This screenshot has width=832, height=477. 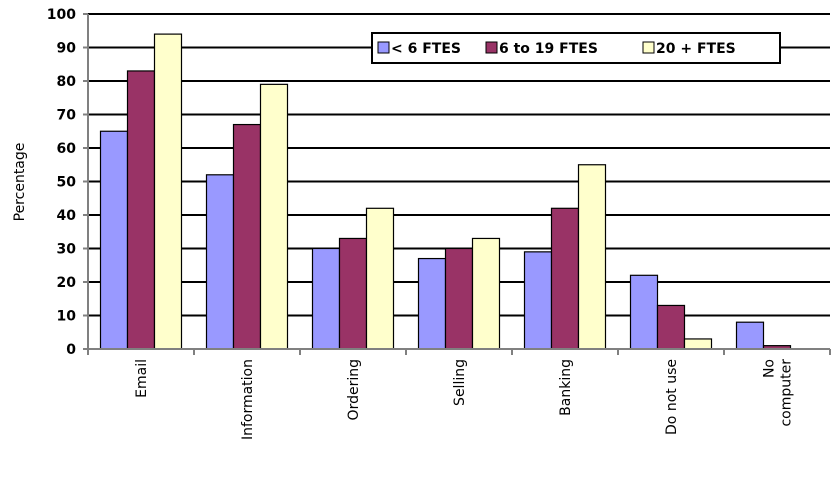 I want to click on legend: < 6 FTES 6 to 19 FTES 20 + FTES, so click(x=576, y=48).